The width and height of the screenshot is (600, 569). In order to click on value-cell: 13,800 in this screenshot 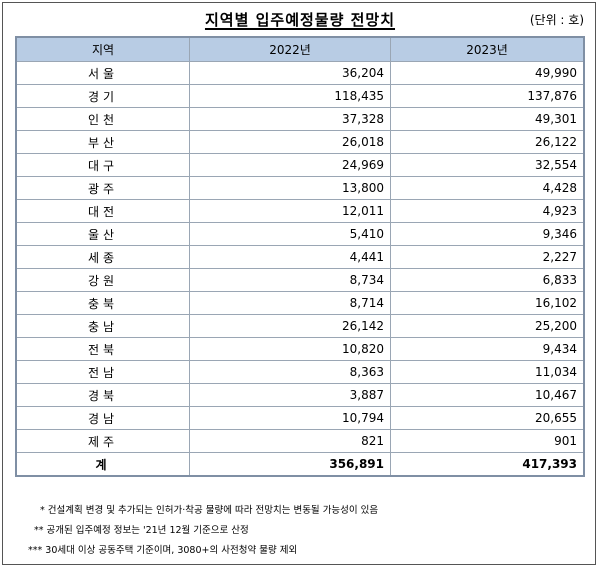, I will do `click(290, 188)`.